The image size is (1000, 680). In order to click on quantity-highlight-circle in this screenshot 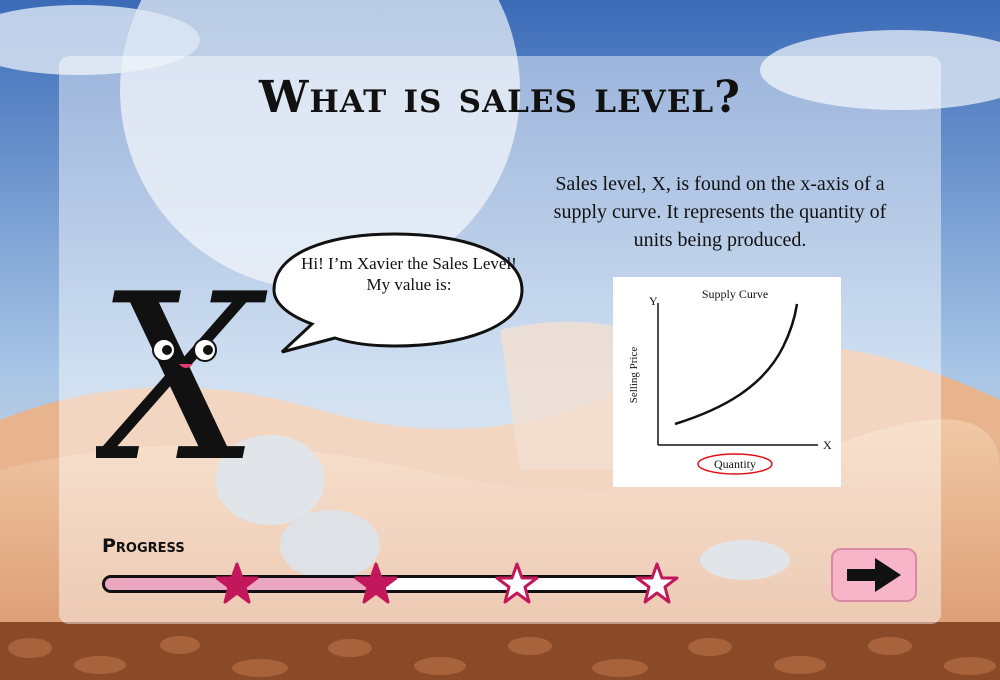, I will do `click(735, 464)`.